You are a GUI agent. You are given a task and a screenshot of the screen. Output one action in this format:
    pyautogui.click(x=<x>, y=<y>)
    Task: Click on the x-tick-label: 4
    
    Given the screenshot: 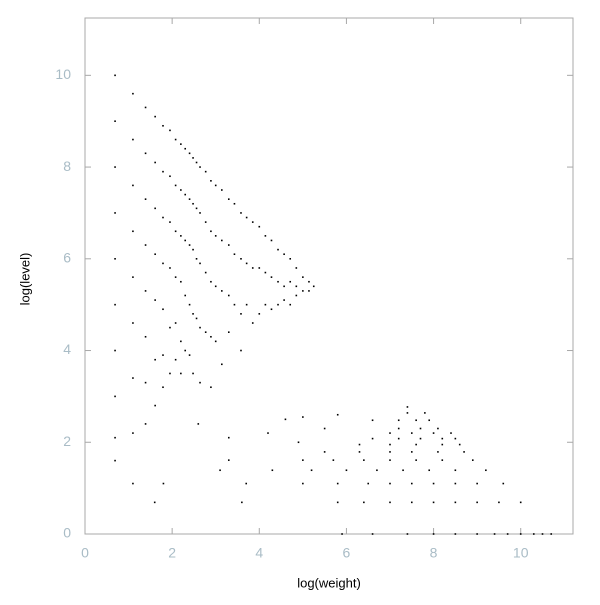 What is the action you would take?
    pyautogui.click(x=259, y=553)
    